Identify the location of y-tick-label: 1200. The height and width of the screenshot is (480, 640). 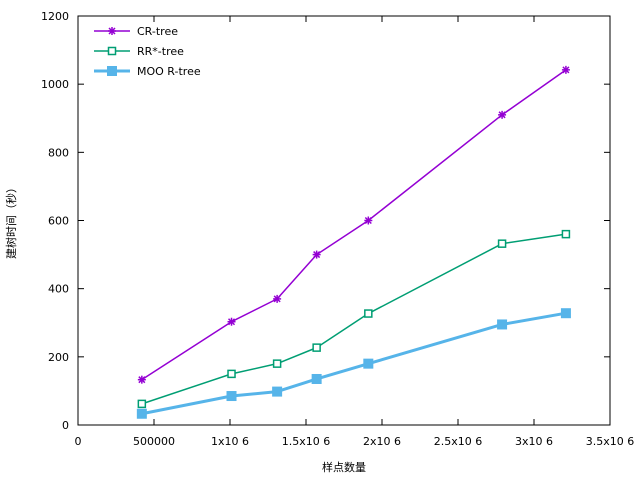
(55, 16).